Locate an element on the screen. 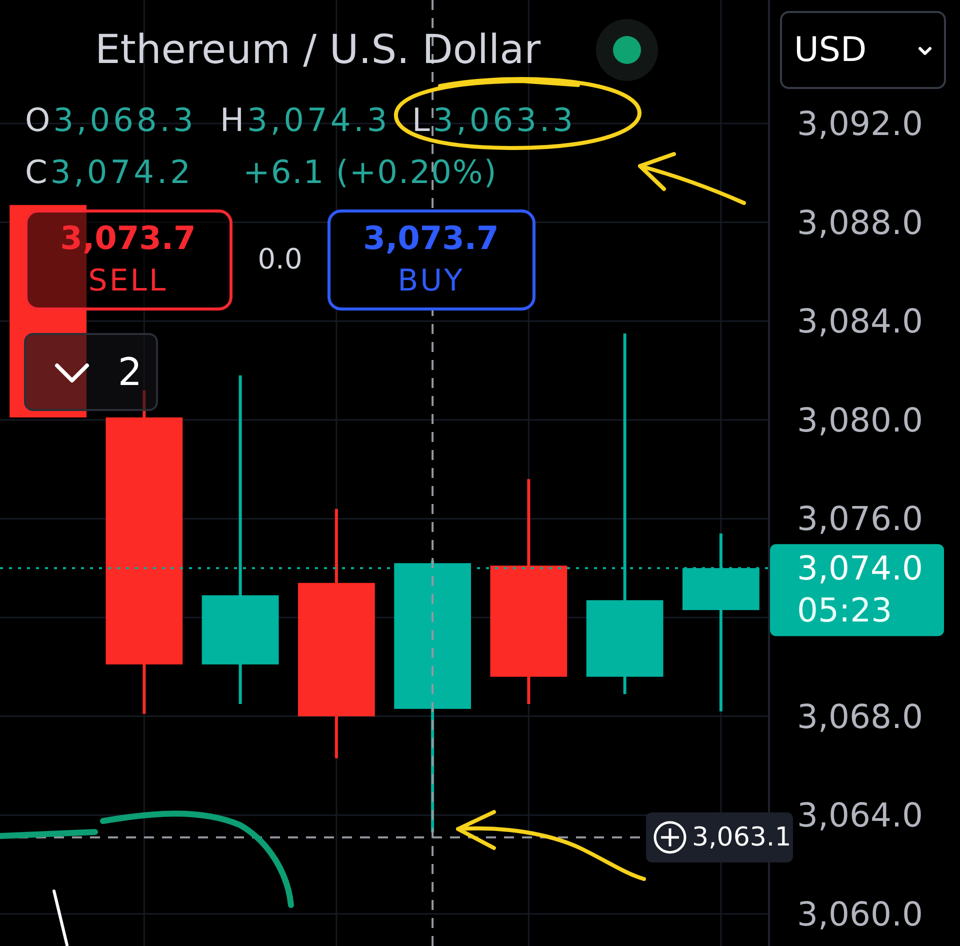  ref-line-label: 3,063.1 is located at coordinates (742, 837).